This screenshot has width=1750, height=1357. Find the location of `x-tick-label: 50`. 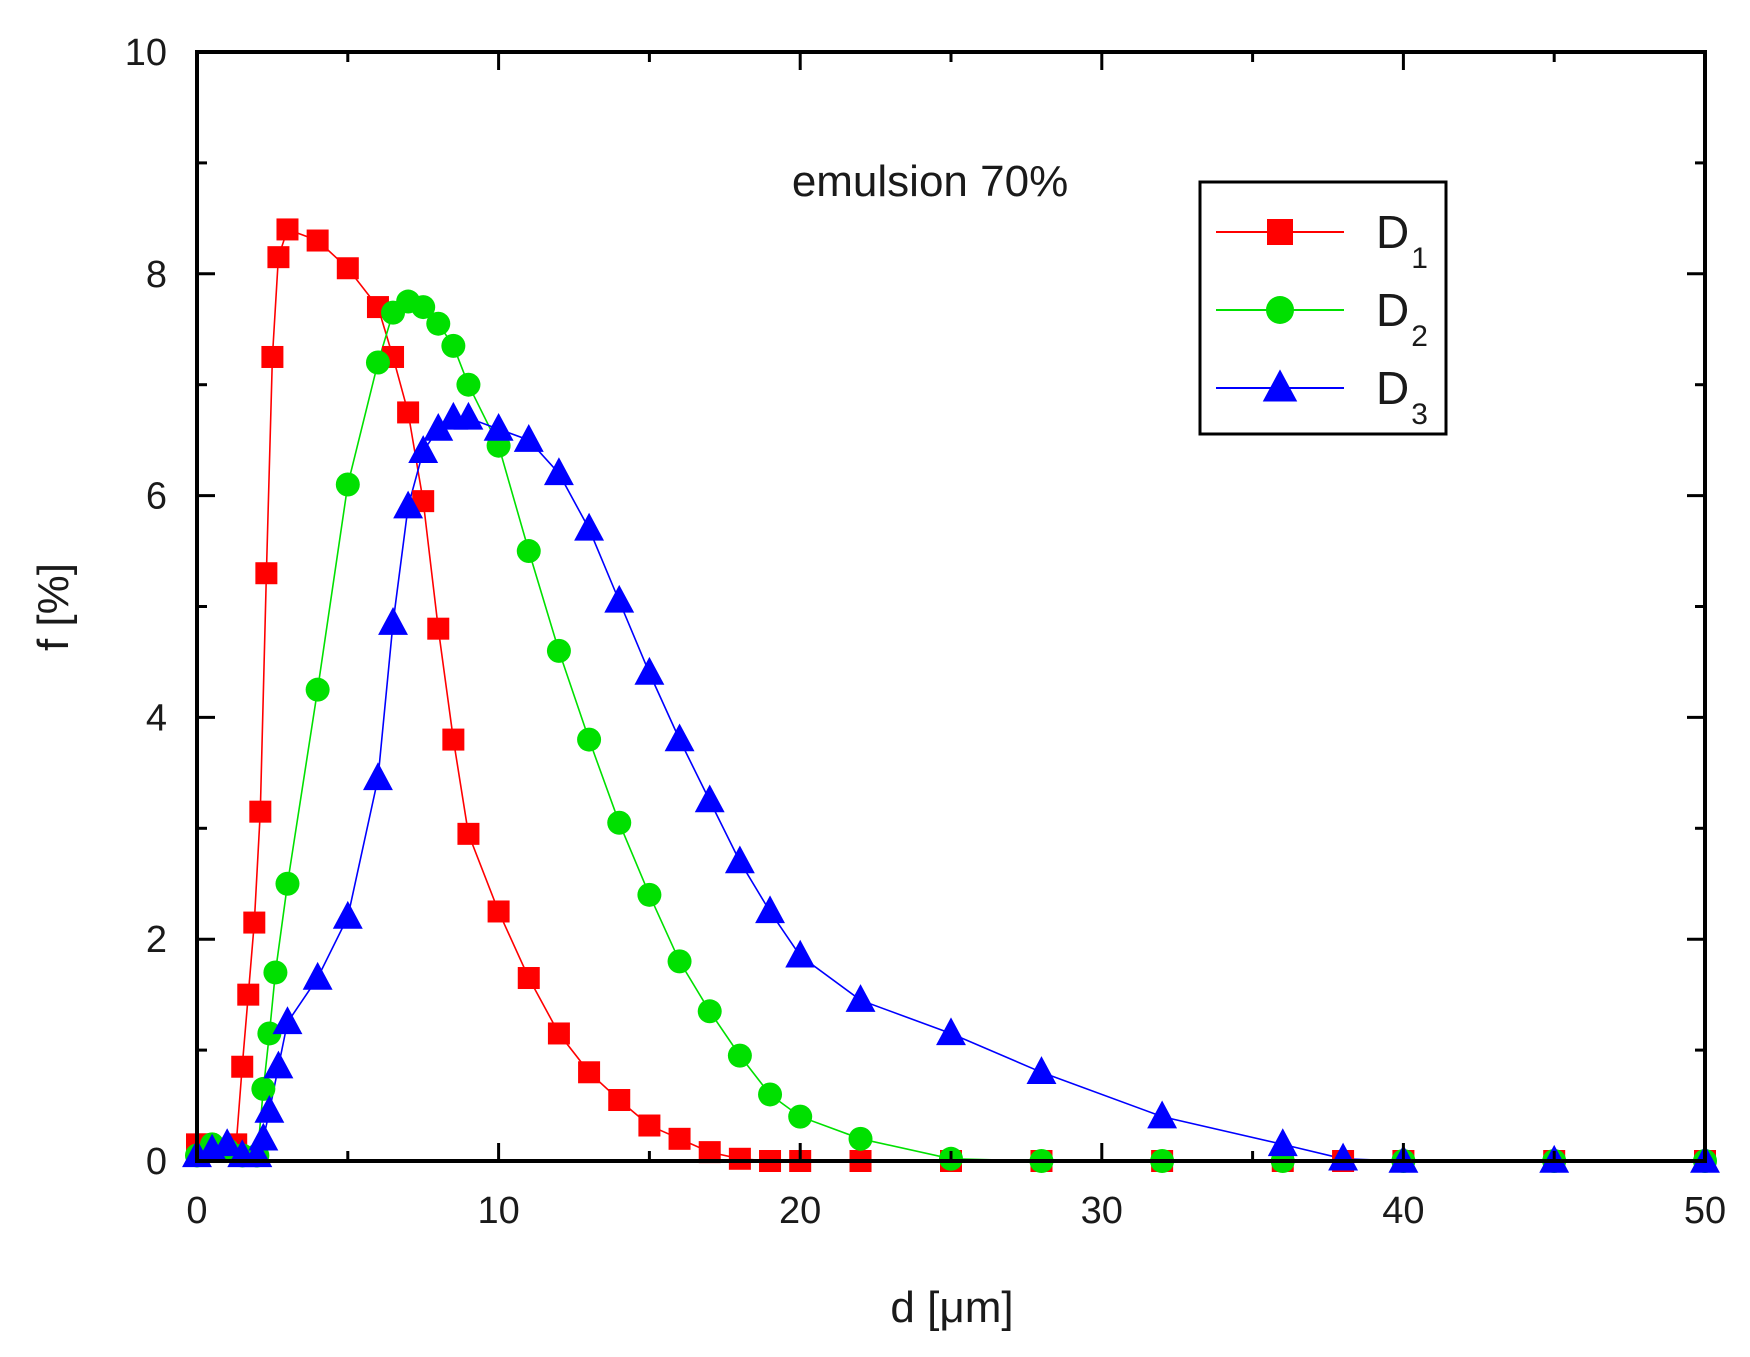

x-tick-label: 50 is located at coordinates (1705, 1211).